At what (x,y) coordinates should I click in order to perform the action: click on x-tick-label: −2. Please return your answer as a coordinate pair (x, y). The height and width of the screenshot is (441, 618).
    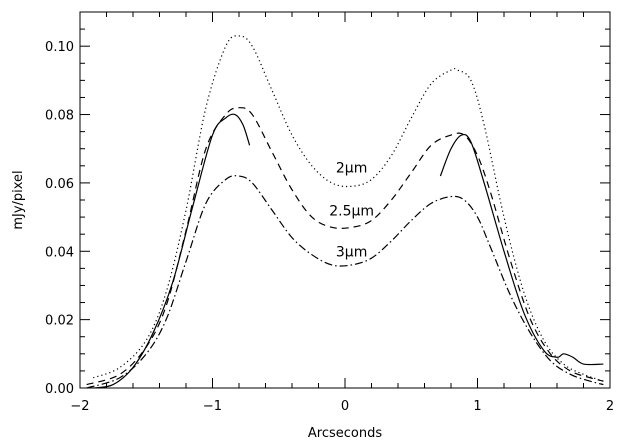
    Looking at the image, I should click on (79, 406).